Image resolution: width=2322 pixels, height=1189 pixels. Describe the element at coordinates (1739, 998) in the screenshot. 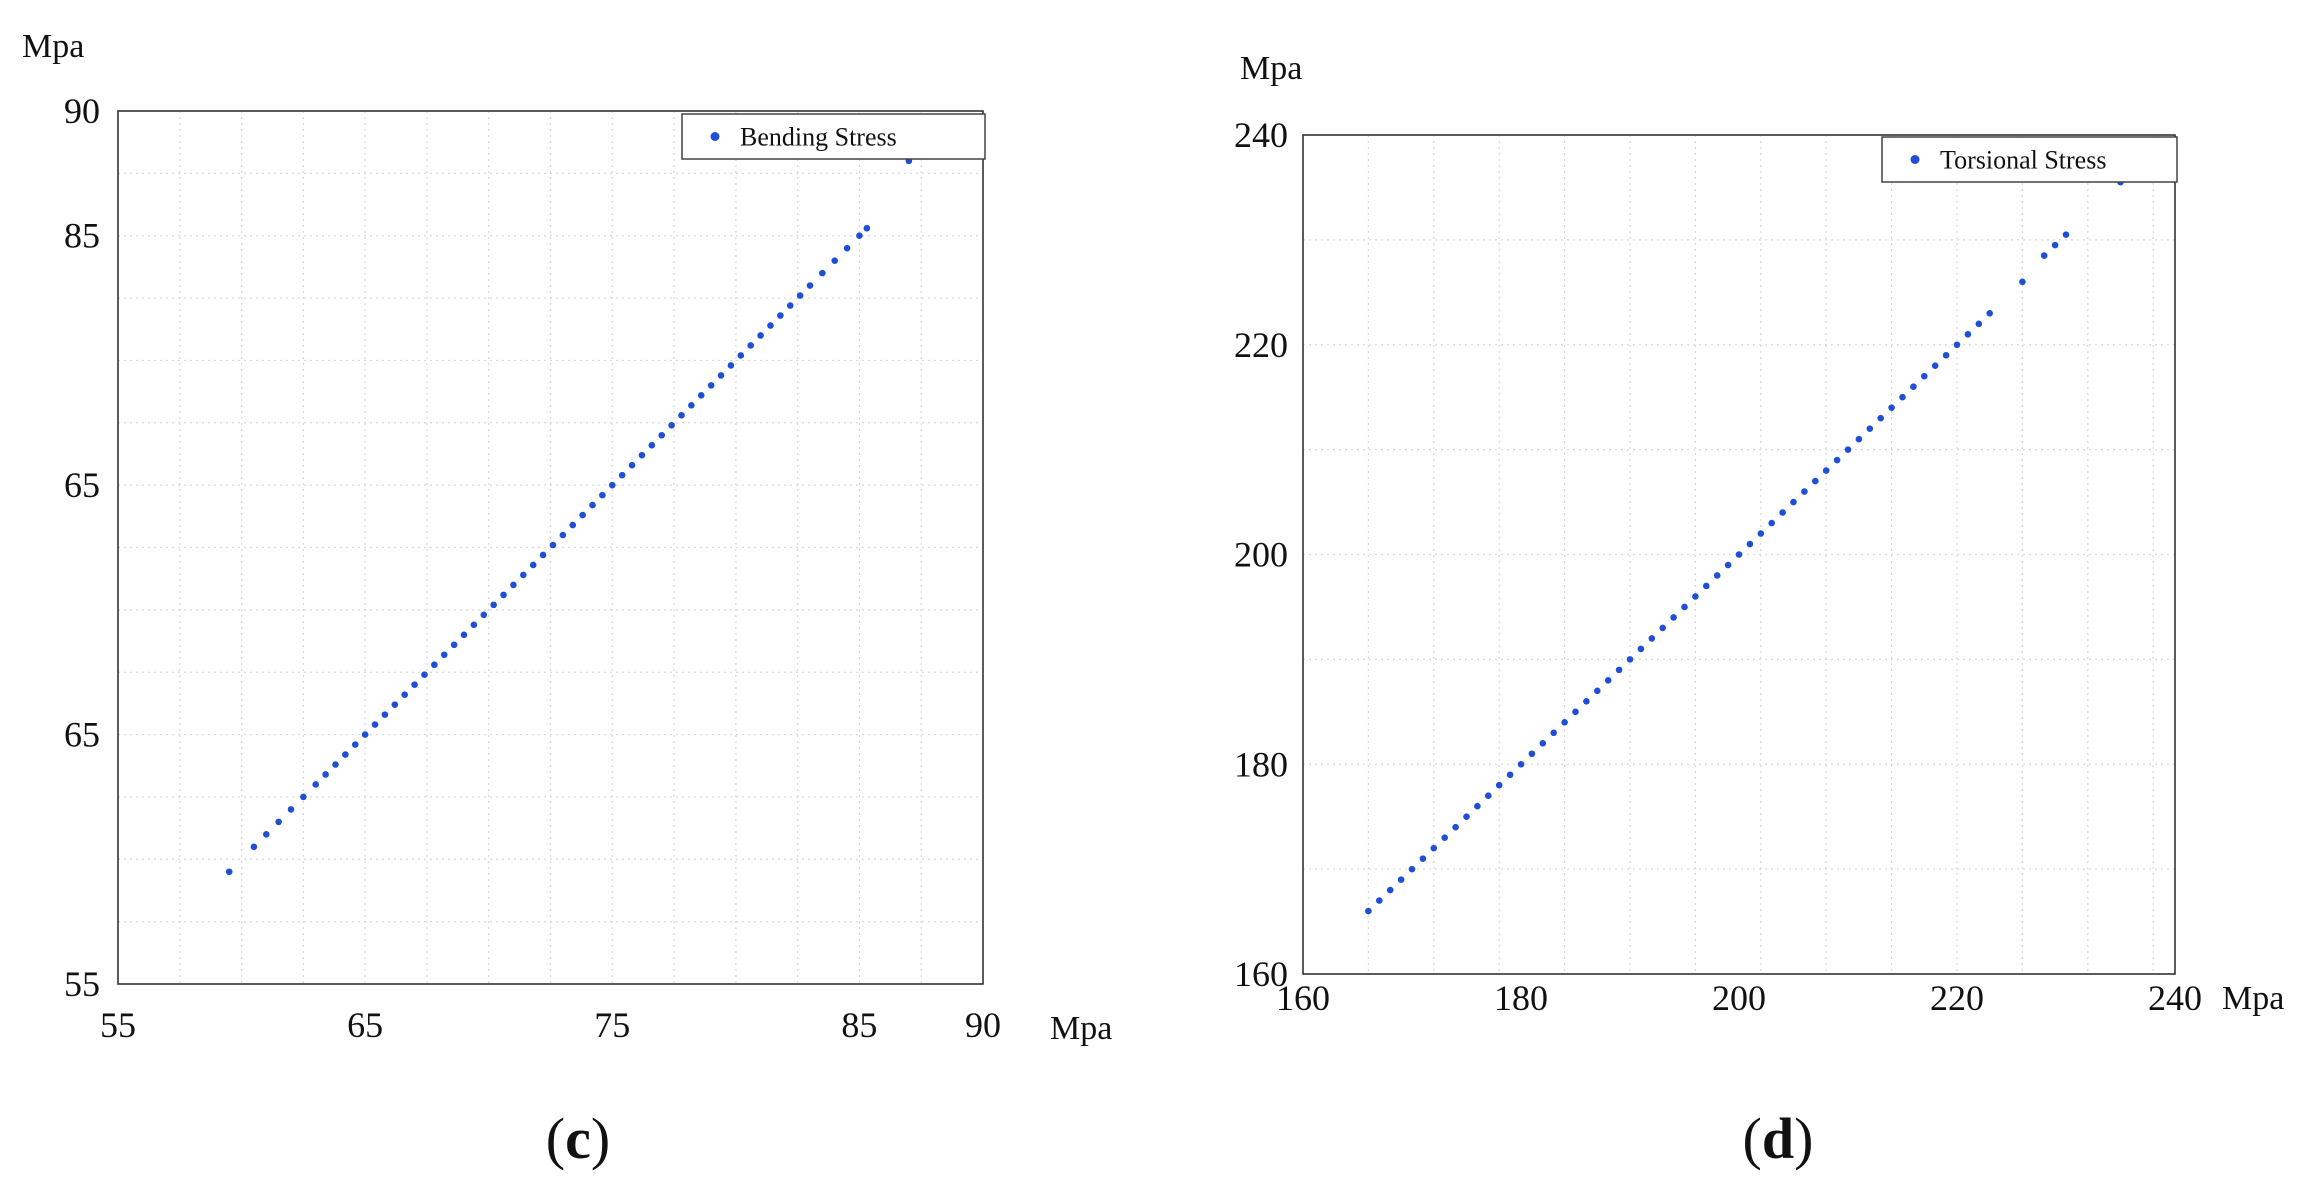

I see `chart-d-x-tick-label: 200` at that location.